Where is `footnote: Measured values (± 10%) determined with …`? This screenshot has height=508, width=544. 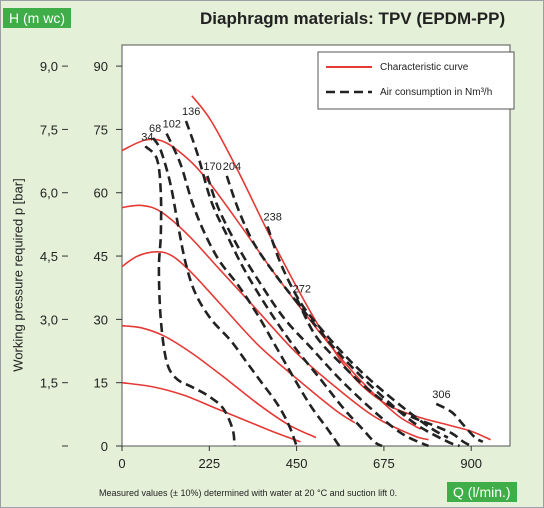 footnote: Measured values (± 10%) determined with … is located at coordinates (248, 493).